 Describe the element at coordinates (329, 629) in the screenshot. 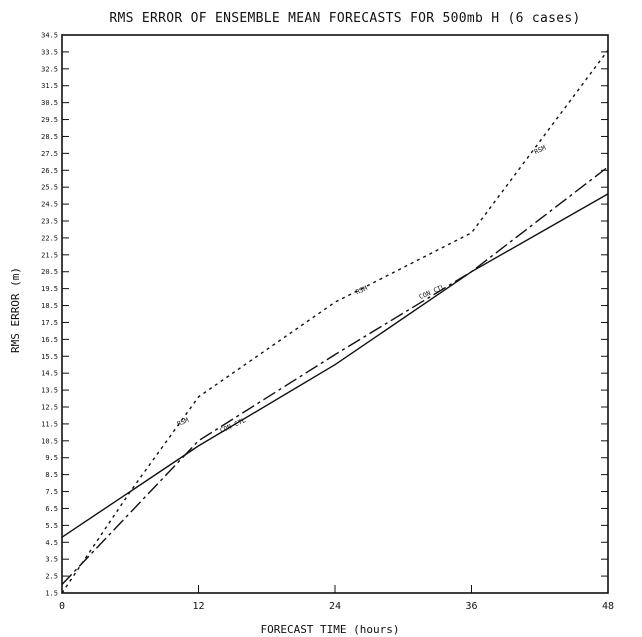

I see `x-axis-label: FORECAST TIME (hours)` at that location.